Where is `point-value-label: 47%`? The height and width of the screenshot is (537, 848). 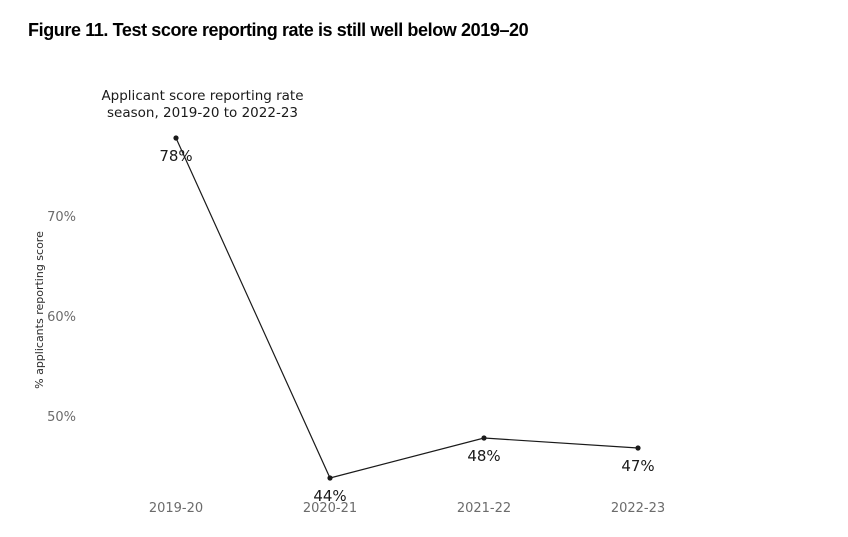 point-value-label: 47% is located at coordinates (638, 466).